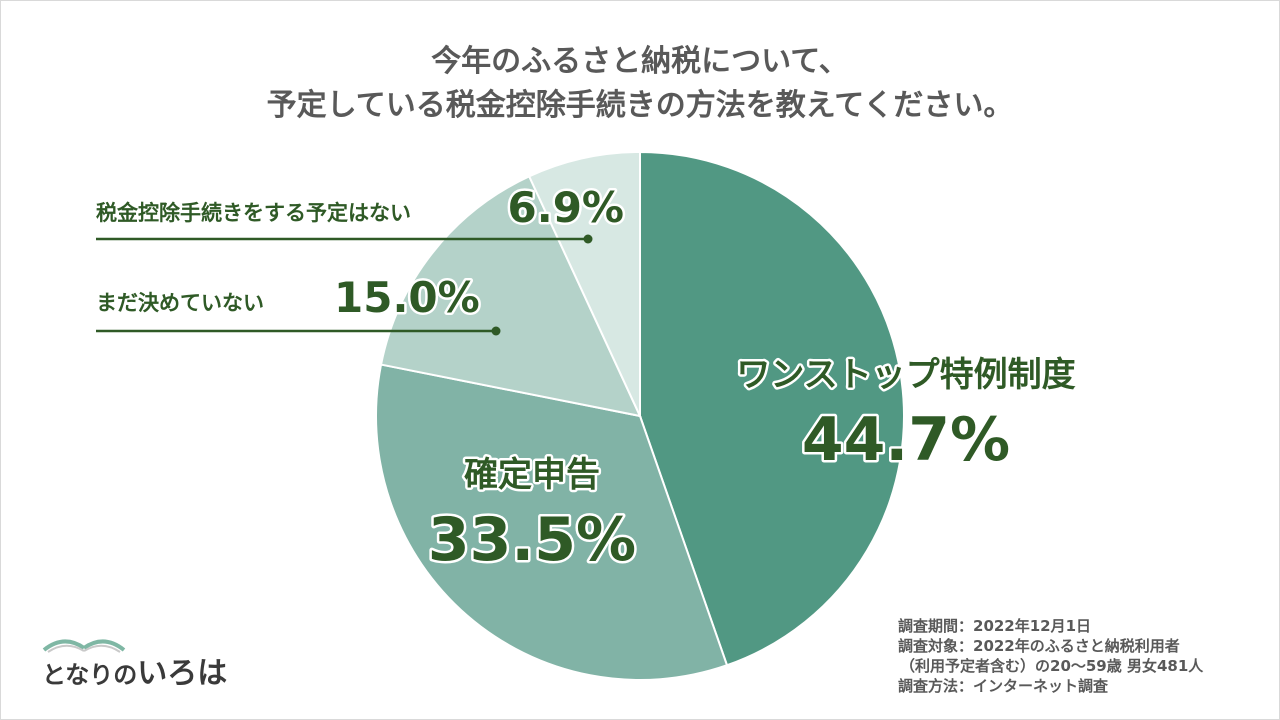 The height and width of the screenshot is (720, 1280). Describe the element at coordinates (532, 475) in the screenshot. I see `slice-label-1: 確定申告` at that location.